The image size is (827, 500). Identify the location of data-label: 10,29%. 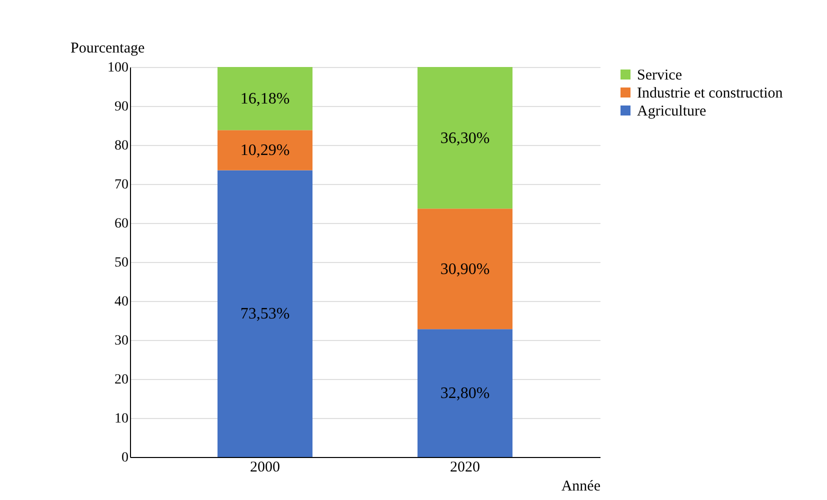
(265, 151).